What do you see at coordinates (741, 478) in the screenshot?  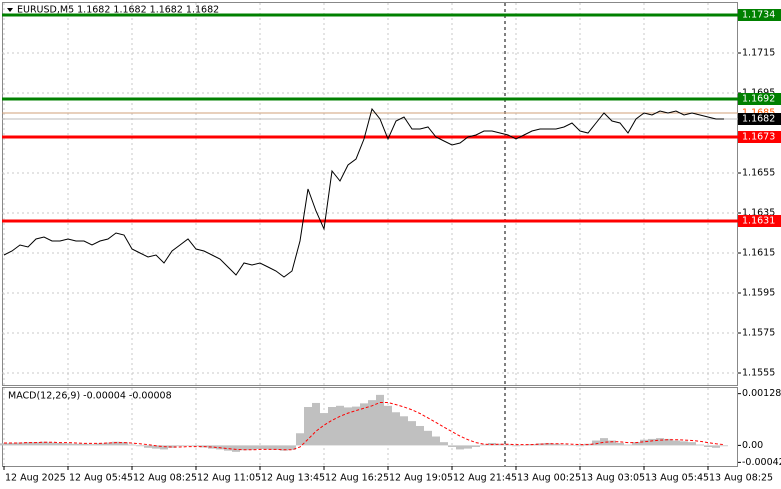 I see `x-tick-label: 13 Aug 08:25` at bounding box center [741, 478].